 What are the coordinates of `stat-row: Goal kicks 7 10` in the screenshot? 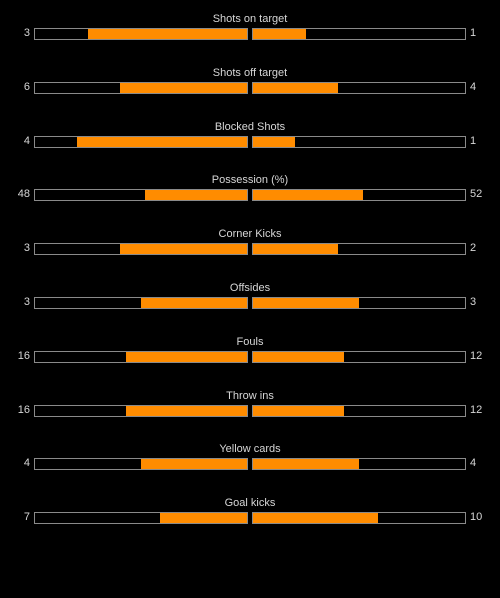 It's located at (250, 511).